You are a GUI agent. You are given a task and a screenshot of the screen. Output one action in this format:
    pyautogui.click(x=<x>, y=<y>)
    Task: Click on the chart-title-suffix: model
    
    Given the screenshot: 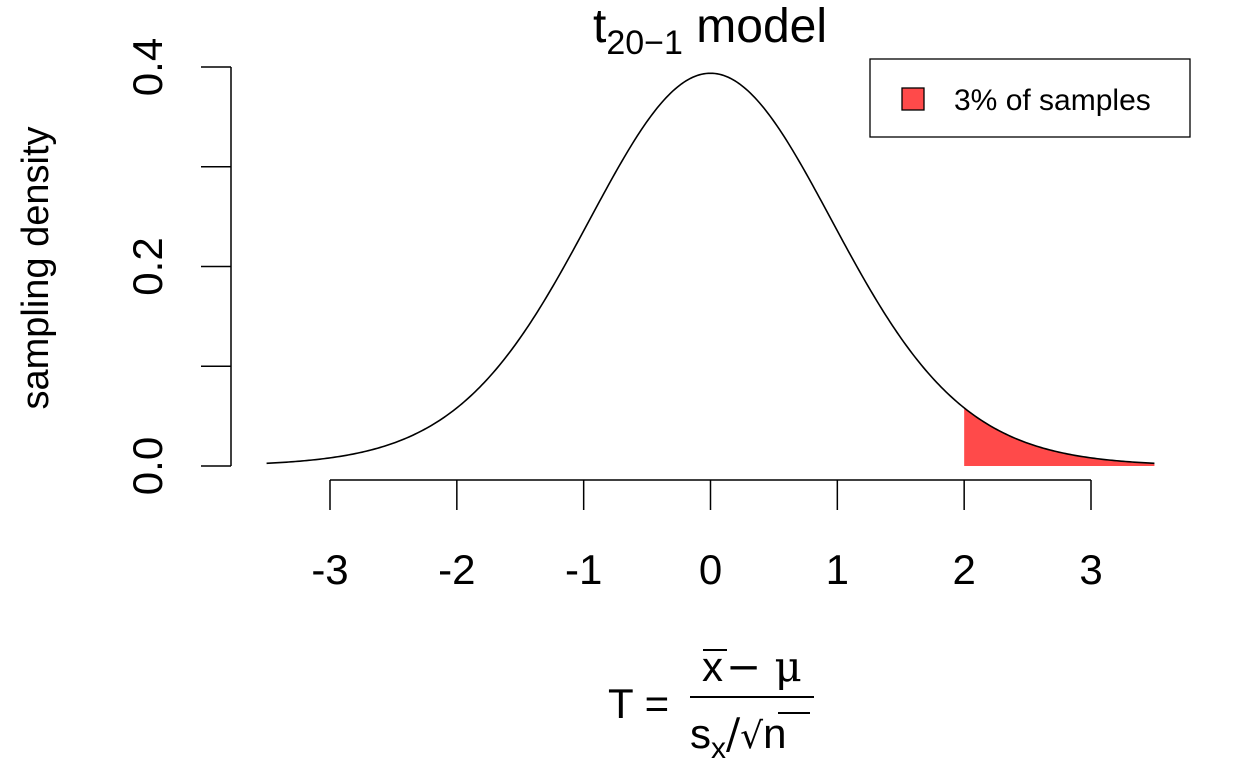 What is the action you would take?
    pyautogui.click(x=755, y=26)
    